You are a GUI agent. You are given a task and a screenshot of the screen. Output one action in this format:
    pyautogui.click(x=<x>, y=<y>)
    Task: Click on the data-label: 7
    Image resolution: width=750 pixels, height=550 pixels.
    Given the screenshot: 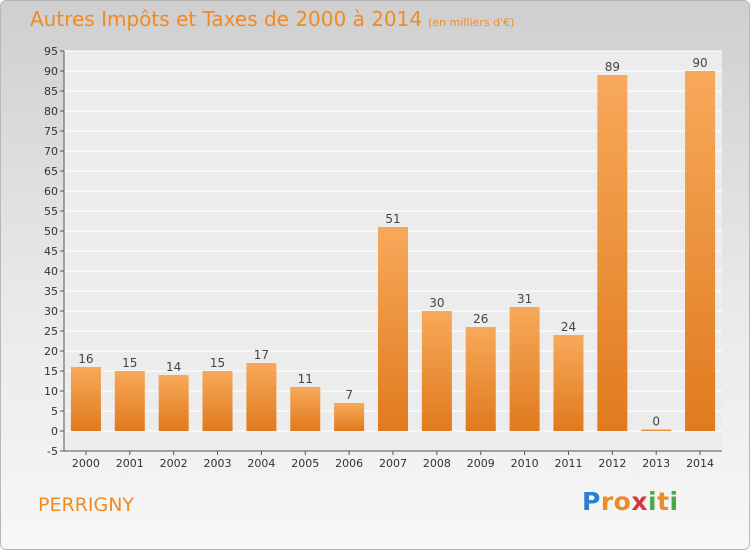 What is the action you would take?
    pyautogui.click(x=349, y=395)
    